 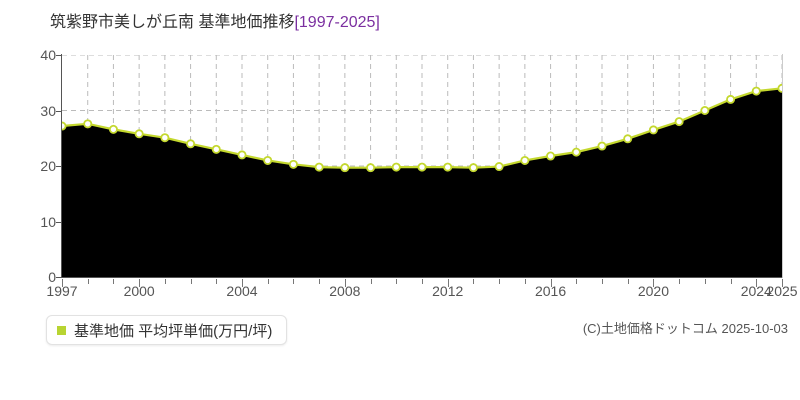 What do you see at coordinates (48, 221) in the screenshot?
I see `y-axis-tick-label: 10` at bounding box center [48, 221].